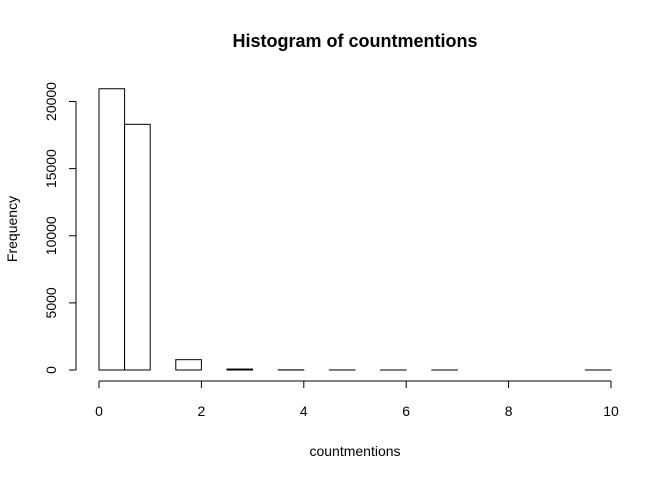 This screenshot has width=672, height=480. Describe the element at coordinates (60, 228) in the screenshot. I see `y-axis: 0 5000 10000 15000 20000` at that location.